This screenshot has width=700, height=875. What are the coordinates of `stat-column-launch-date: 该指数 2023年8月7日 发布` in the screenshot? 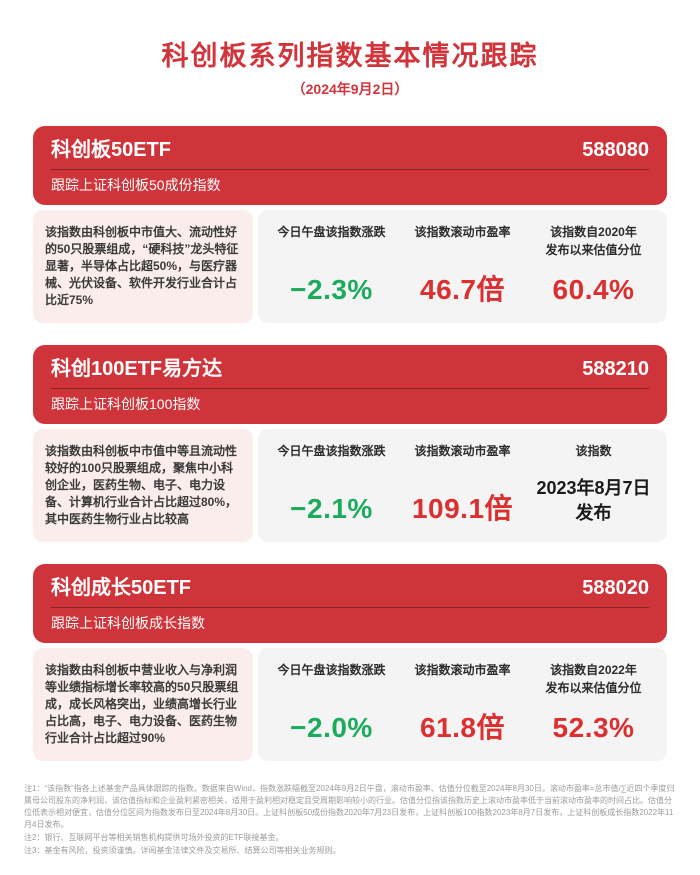 It's located at (593, 484).